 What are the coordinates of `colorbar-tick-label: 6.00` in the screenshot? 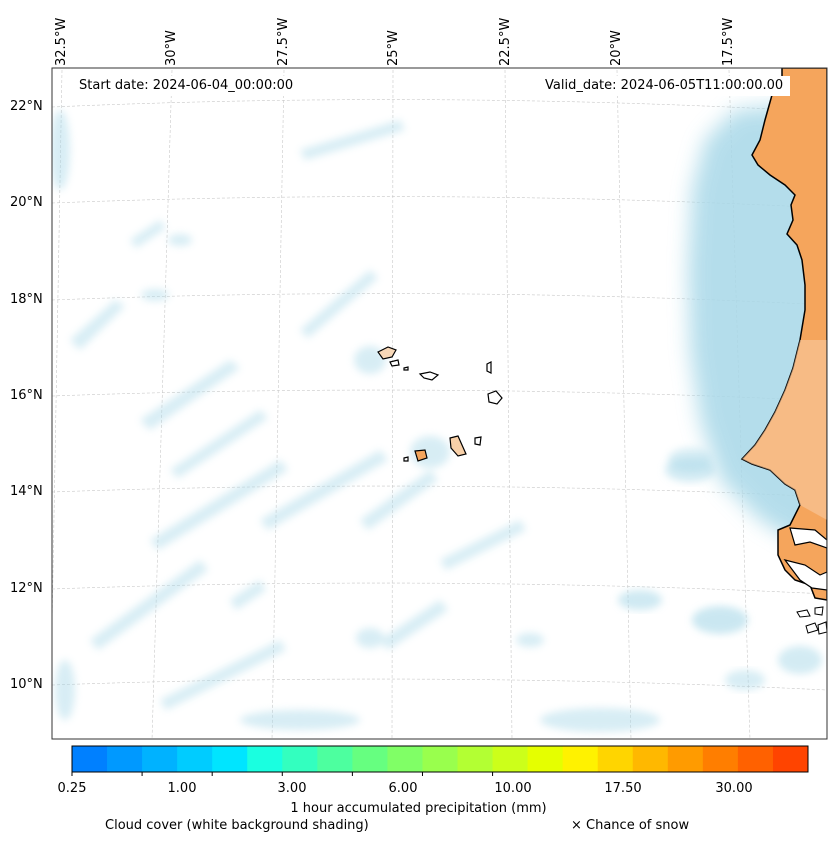 It's located at (403, 788).